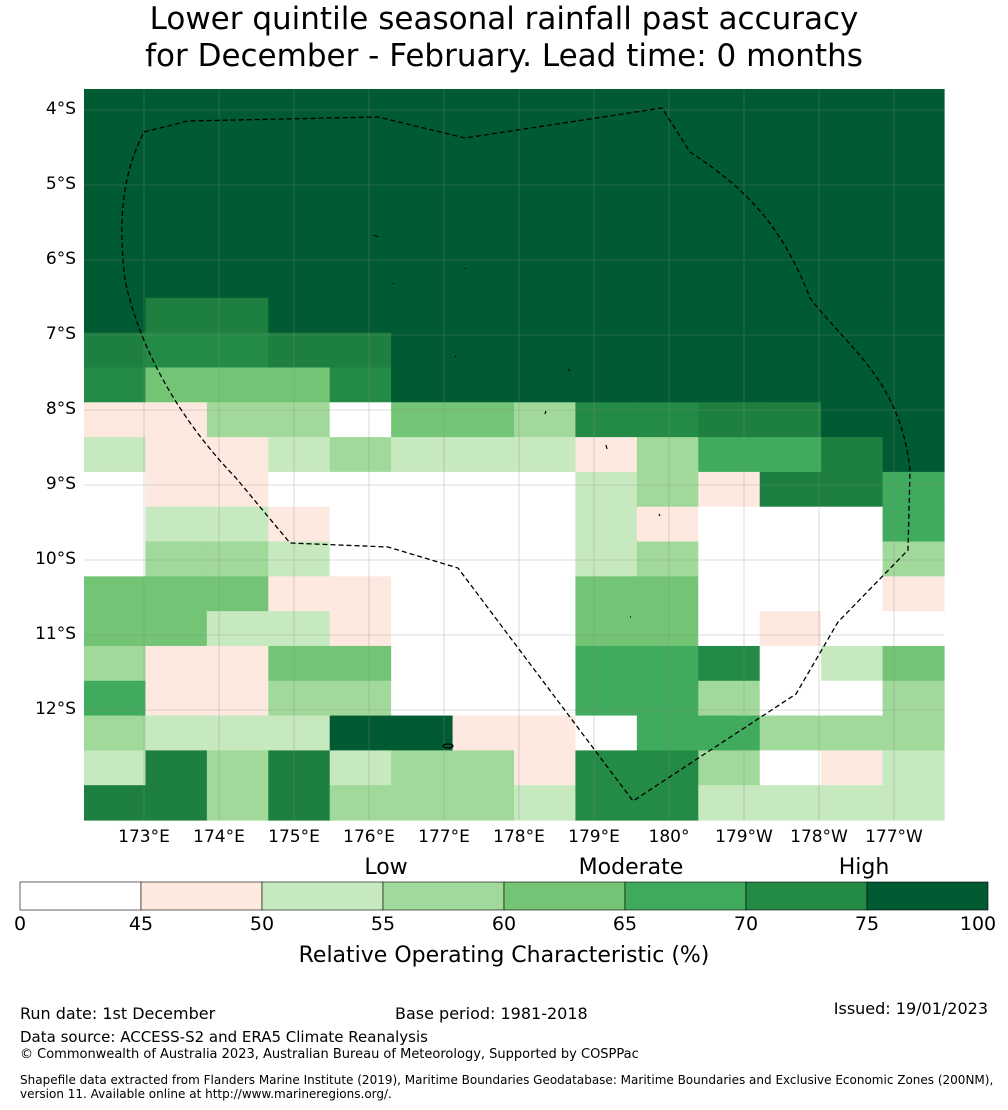 The width and height of the screenshot is (1008, 1110). What do you see at coordinates (60, 109) in the screenshot?
I see `latitude-label-4s: 4°S` at bounding box center [60, 109].